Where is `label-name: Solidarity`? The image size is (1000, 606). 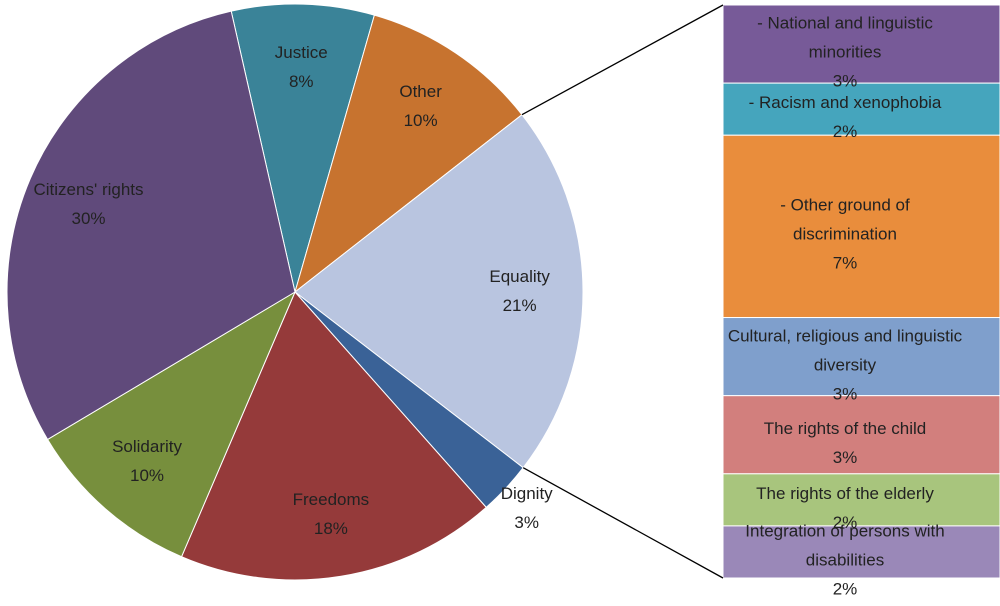
label-name: Solidarity is located at coordinates (147, 447).